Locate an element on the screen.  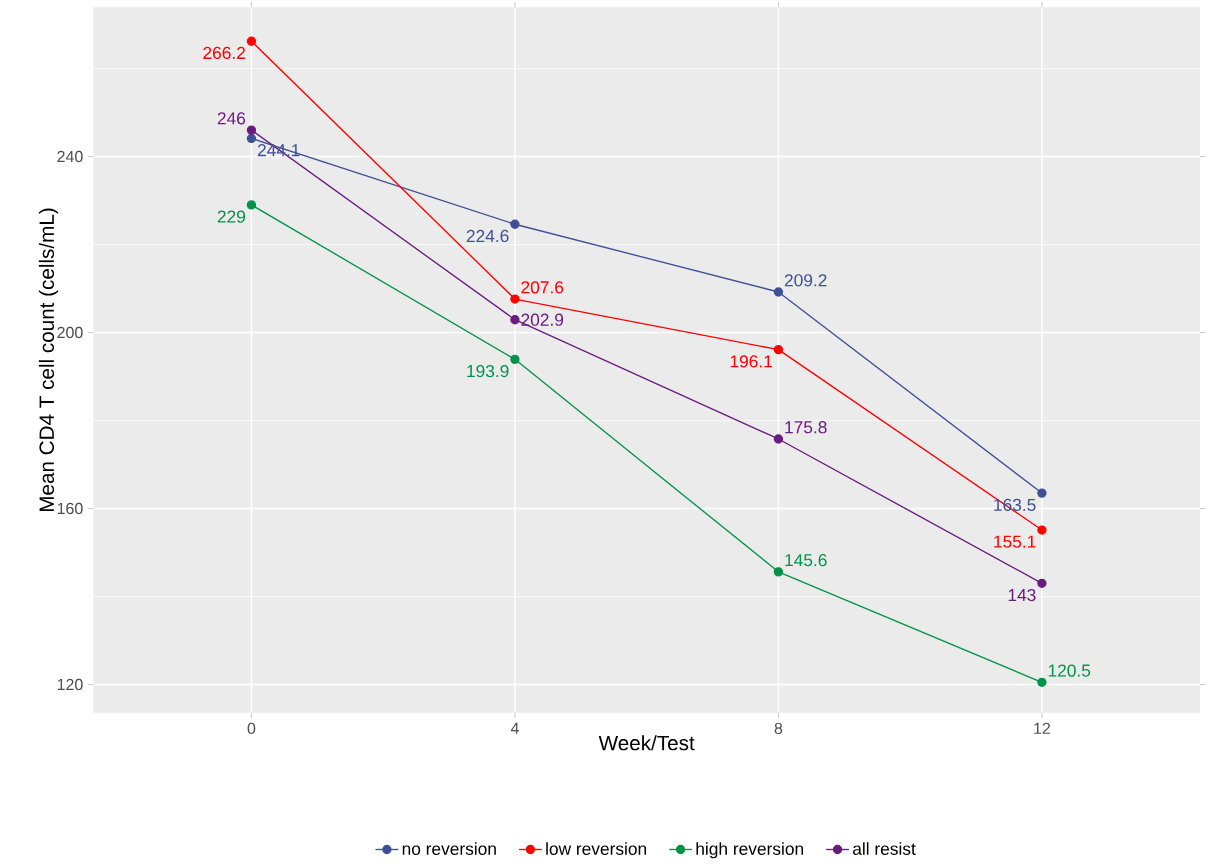
data-label: 246 is located at coordinates (231, 118).